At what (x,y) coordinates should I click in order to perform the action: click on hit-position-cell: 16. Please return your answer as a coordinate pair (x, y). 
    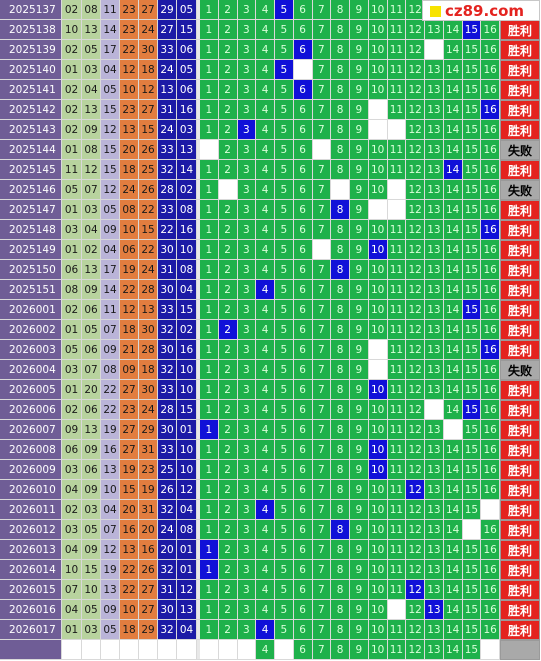
    Looking at the image, I should click on (490, 230).